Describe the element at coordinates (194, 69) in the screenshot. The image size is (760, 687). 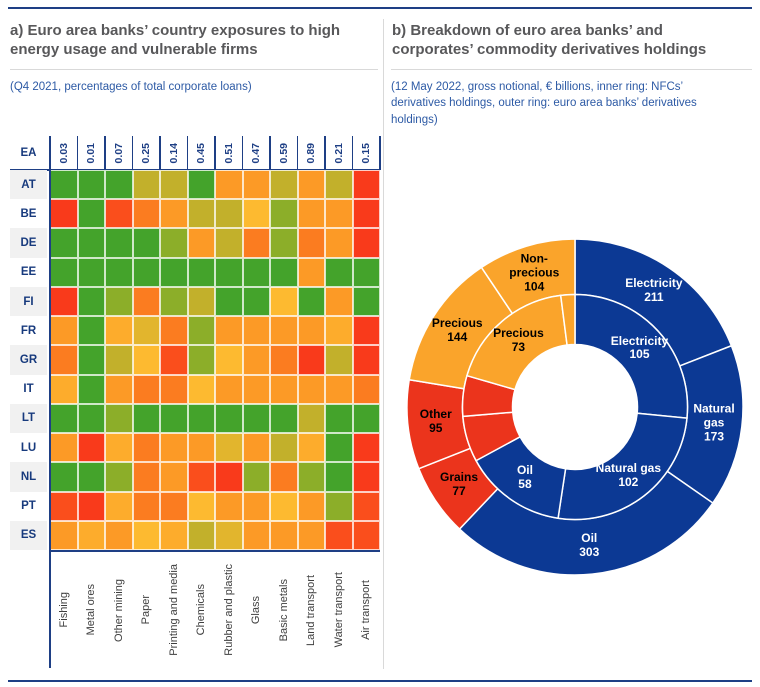
I see `panel-a-title-rule` at that location.